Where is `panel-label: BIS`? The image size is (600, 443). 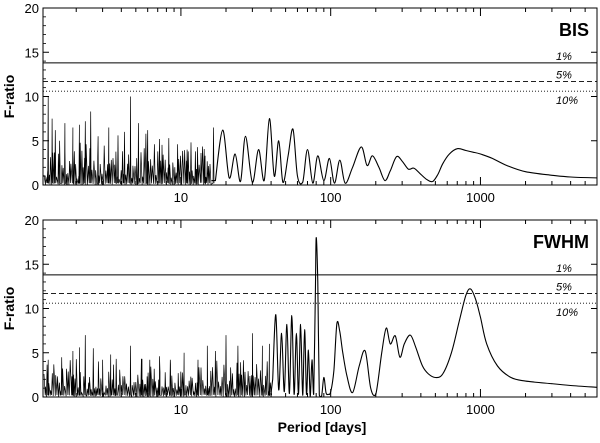
panel-label: BIS is located at coordinates (574, 30).